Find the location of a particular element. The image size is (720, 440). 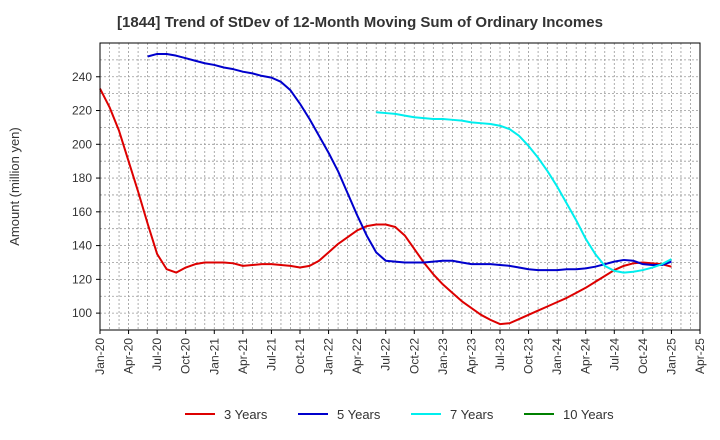

y-axis-label: Amount (million yen) is located at coordinates (14, 186).